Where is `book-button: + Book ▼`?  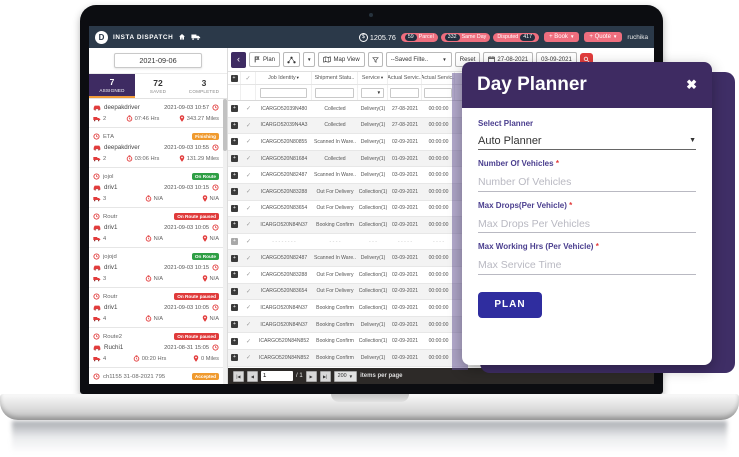 book-button: + Book ▼ is located at coordinates (562, 37).